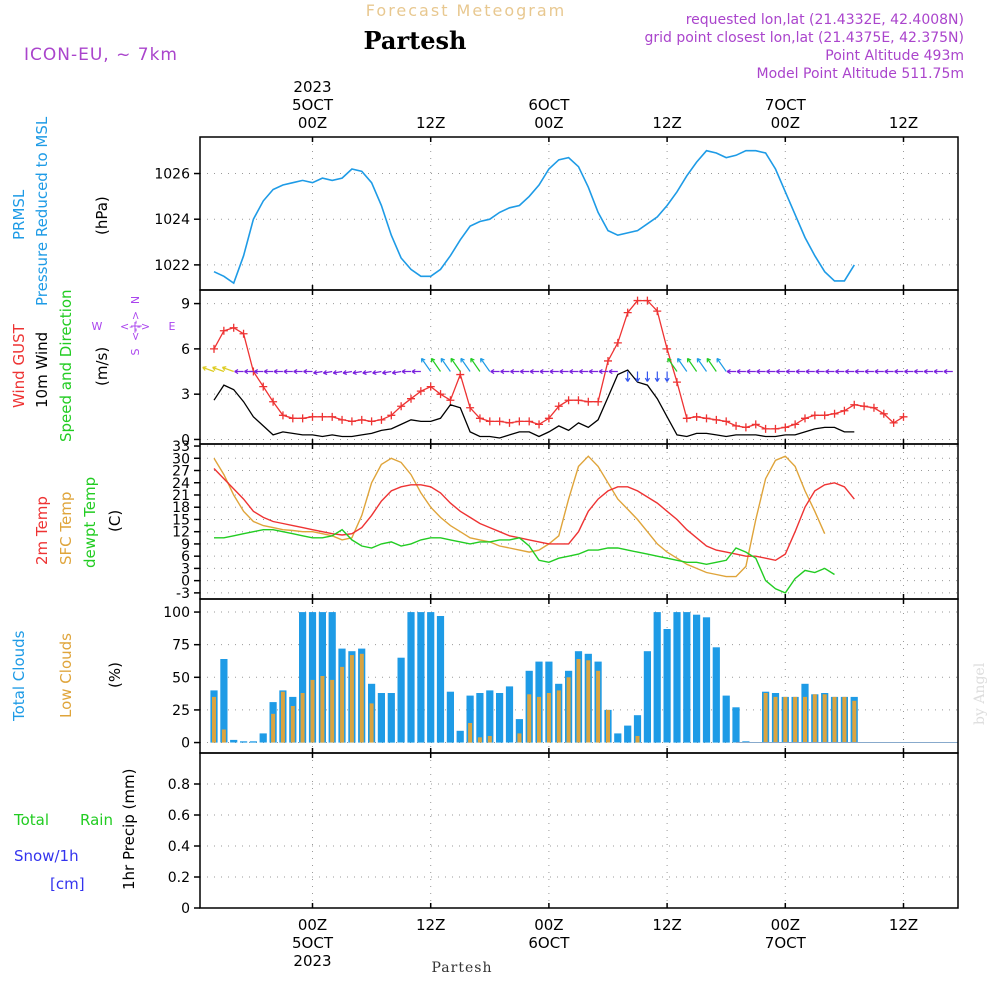 Image resolution: width=1000 pixels, height=1000 pixels. What do you see at coordinates (96, 820) in the screenshot?
I see `precip-label-rain: Rain` at bounding box center [96, 820].